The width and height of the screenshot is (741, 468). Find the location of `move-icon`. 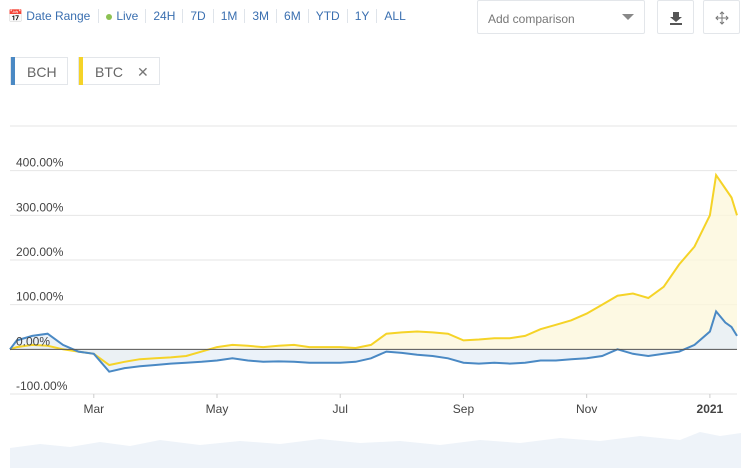

move-icon is located at coordinates (722, 18).